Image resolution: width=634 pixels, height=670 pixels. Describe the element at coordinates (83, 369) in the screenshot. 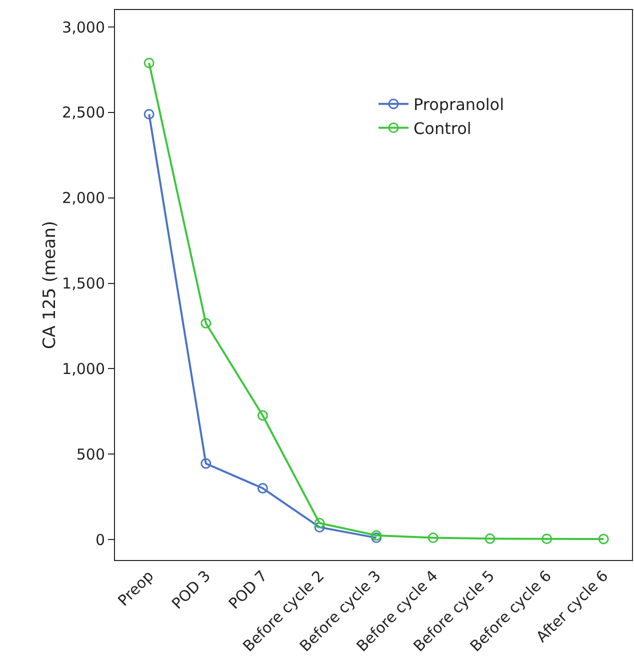

I see `y-tick-label: 1,000` at that location.